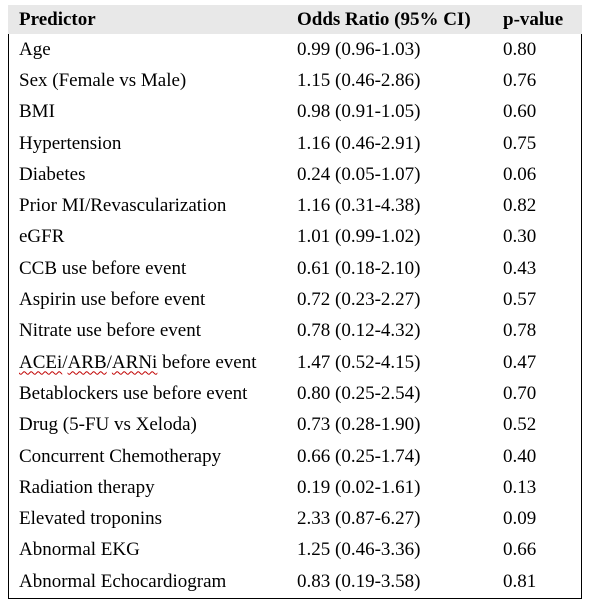 This screenshot has width=592, height=608. Describe the element at coordinates (359, 268) in the screenshot. I see `odds-ratio-cell: 0.61 (0.18-2.10)` at that location.